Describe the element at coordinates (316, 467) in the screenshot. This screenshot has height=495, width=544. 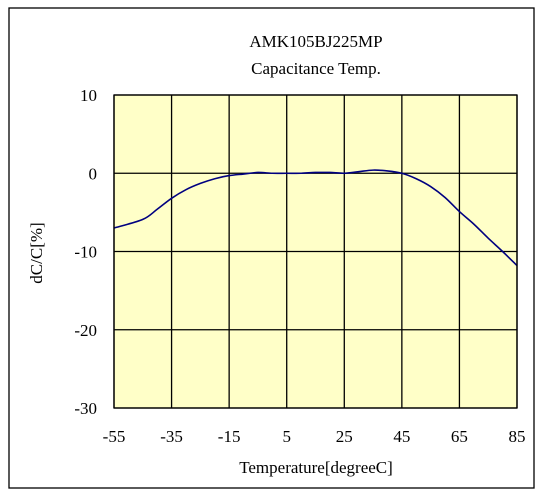
I see `x-axis-label: Temperature[degreeC]` at that location.